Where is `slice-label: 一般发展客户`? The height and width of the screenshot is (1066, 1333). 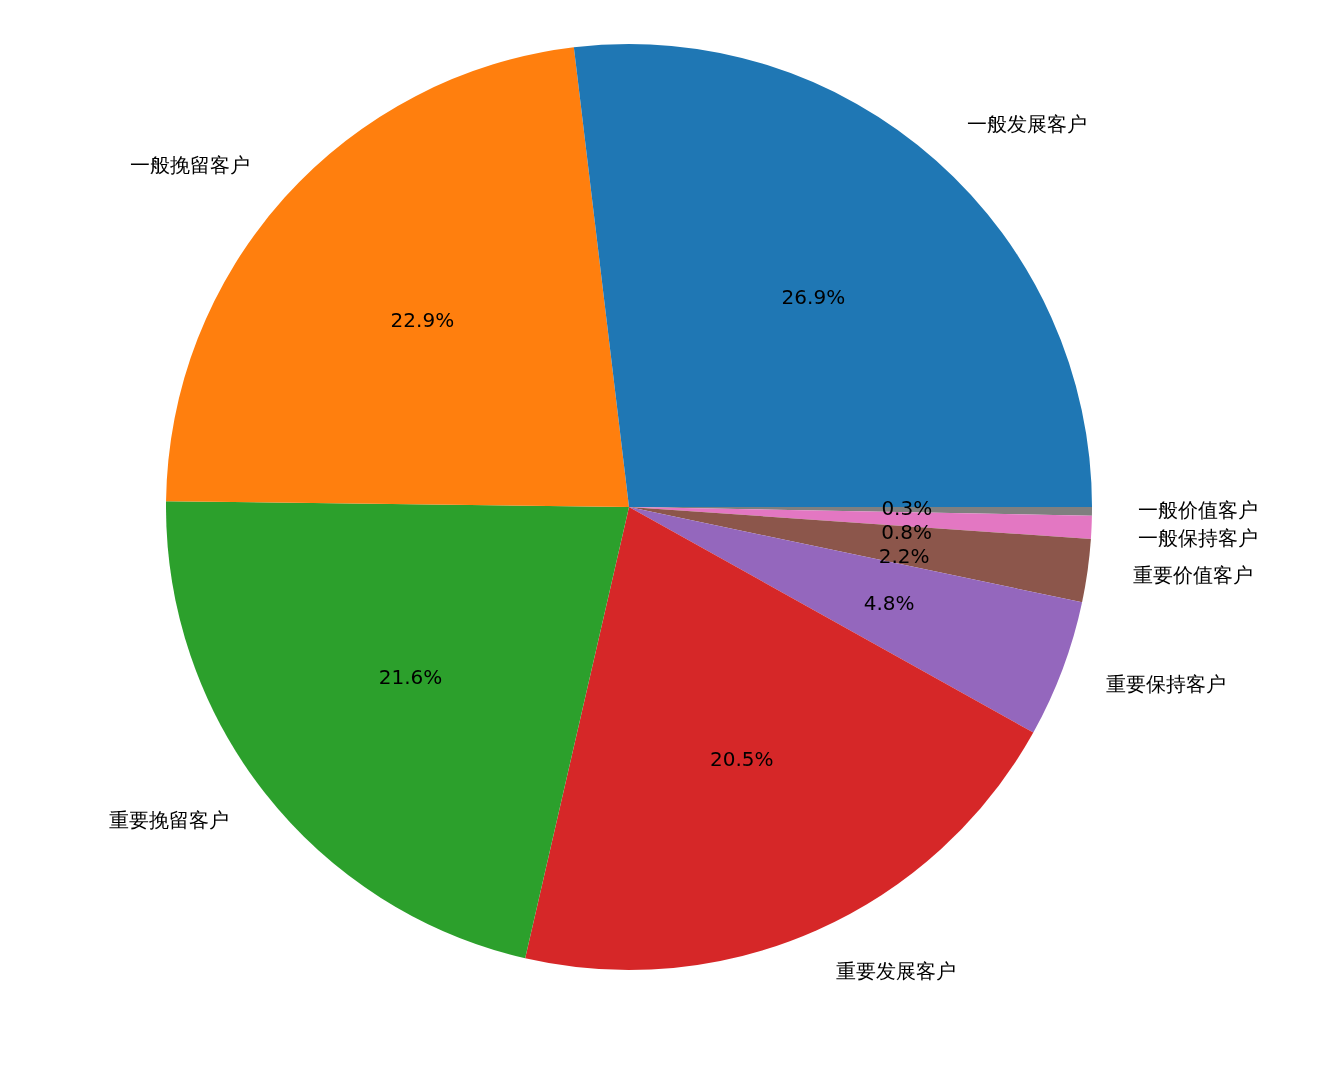 slice-label: 一般发展客户 is located at coordinates (1027, 124).